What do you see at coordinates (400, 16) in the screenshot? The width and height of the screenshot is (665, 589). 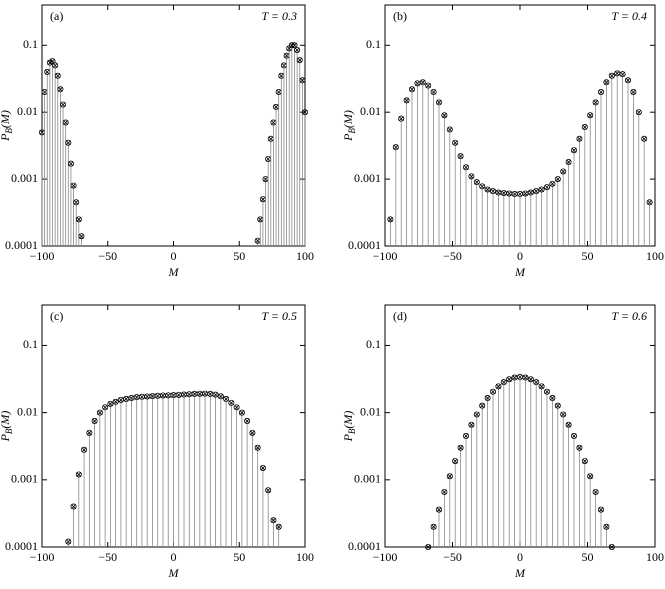 I see `panel-label: (b)` at bounding box center [400, 16].